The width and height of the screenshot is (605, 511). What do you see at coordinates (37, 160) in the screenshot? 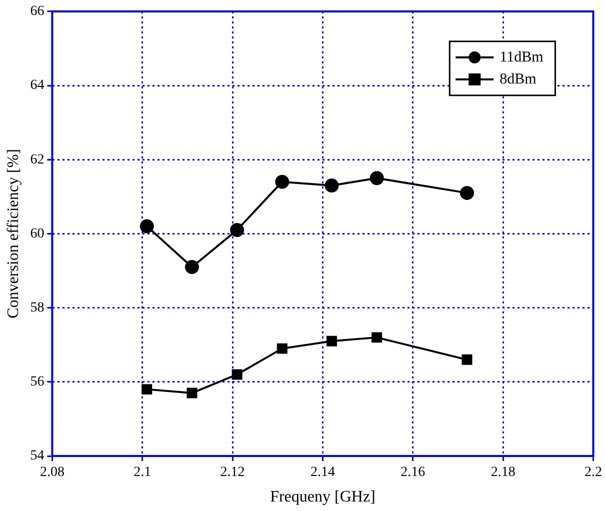
I see `y-tick-label: 62` at bounding box center [37, 160].